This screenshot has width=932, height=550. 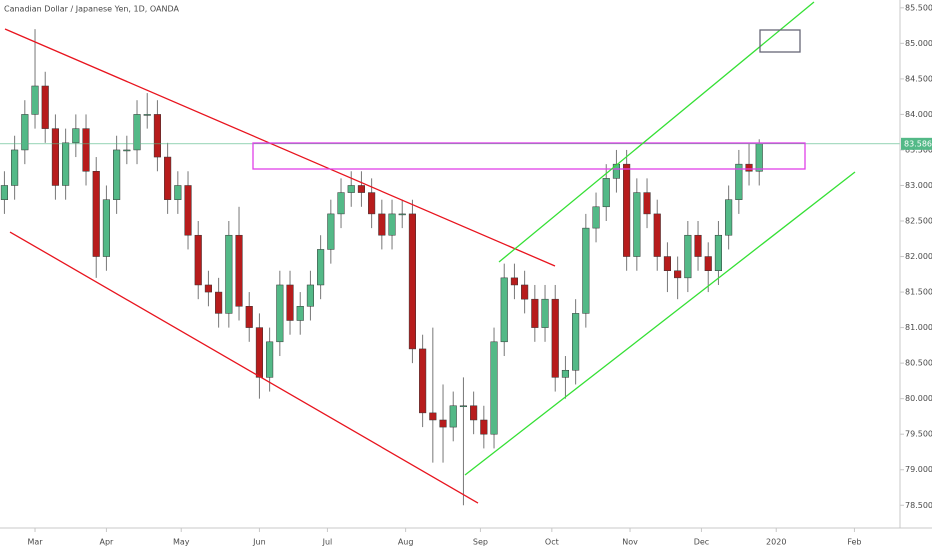 I want to click on last-price-box, so click(x=916, y=143).